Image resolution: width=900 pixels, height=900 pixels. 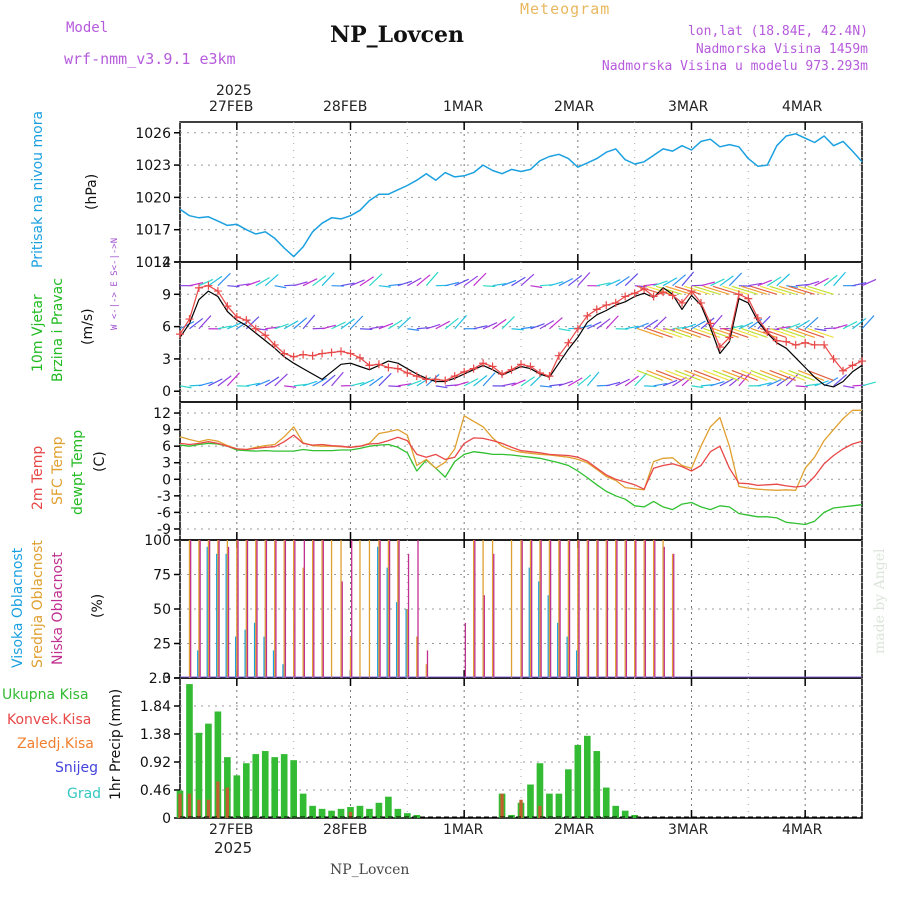 I want to click on top-date-label-1: 28FEB, so click(x=345, y=107).